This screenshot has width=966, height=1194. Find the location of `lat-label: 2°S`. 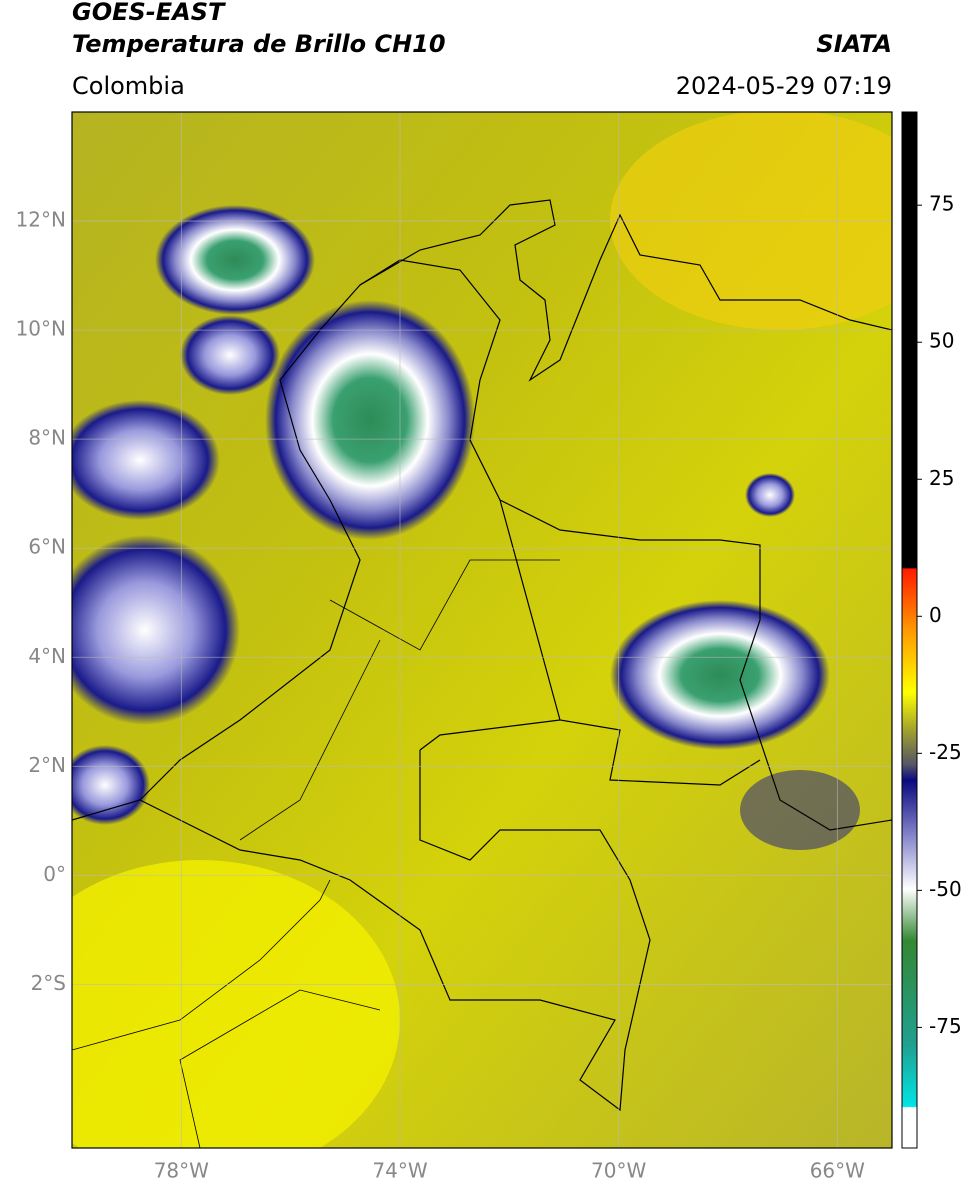

lat-label: 2°S is located at coordinates (48, 983).